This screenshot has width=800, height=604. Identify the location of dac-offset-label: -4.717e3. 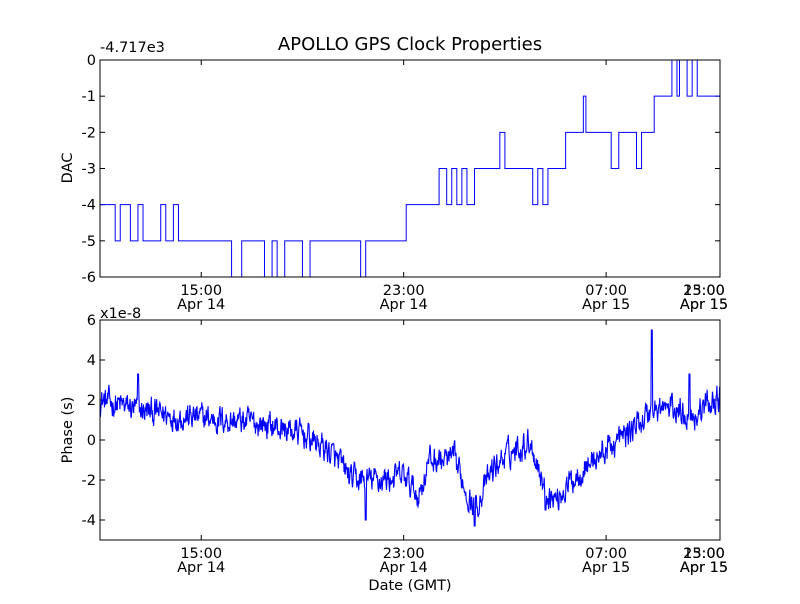
(132, 48).